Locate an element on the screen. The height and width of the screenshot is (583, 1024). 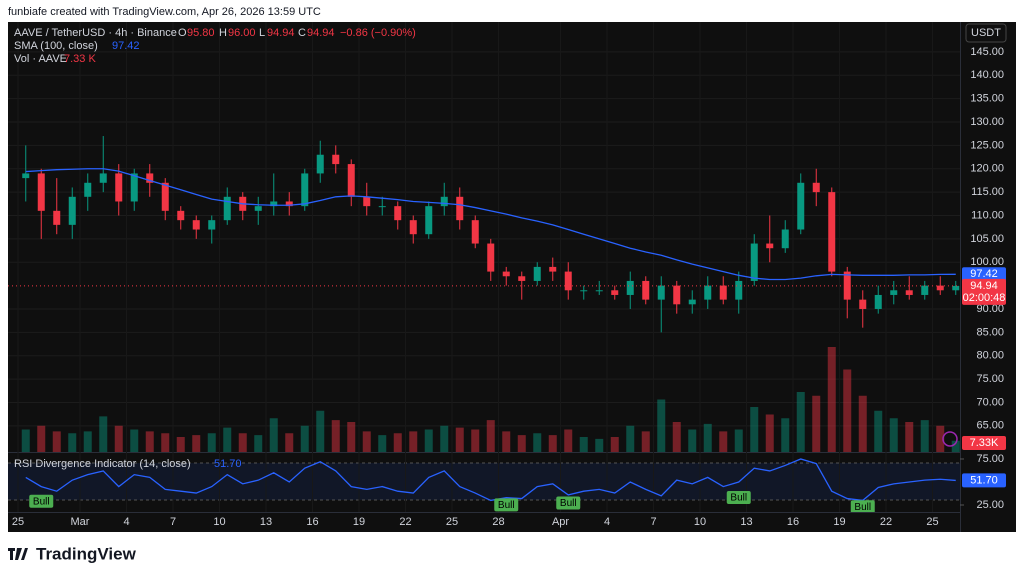
y-tick-label: 75.00 is located at coordinates (990, 379).